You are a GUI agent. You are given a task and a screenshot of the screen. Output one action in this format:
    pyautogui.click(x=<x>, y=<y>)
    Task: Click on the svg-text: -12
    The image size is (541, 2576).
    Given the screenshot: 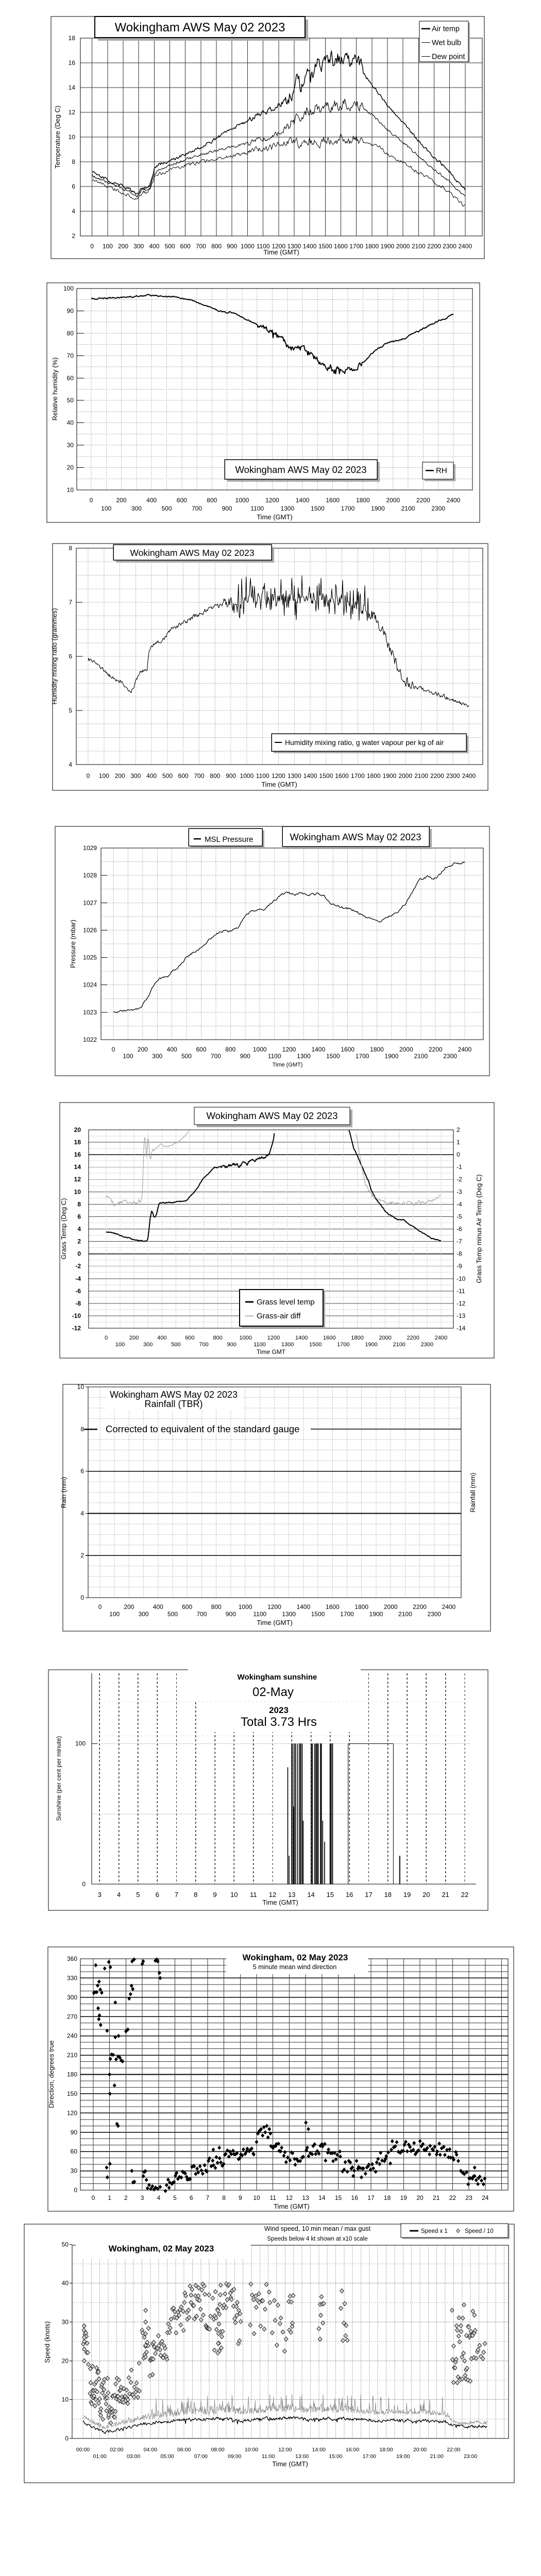 What is the action you would take?
    pyautogui.click(x=461, y=1303)
    